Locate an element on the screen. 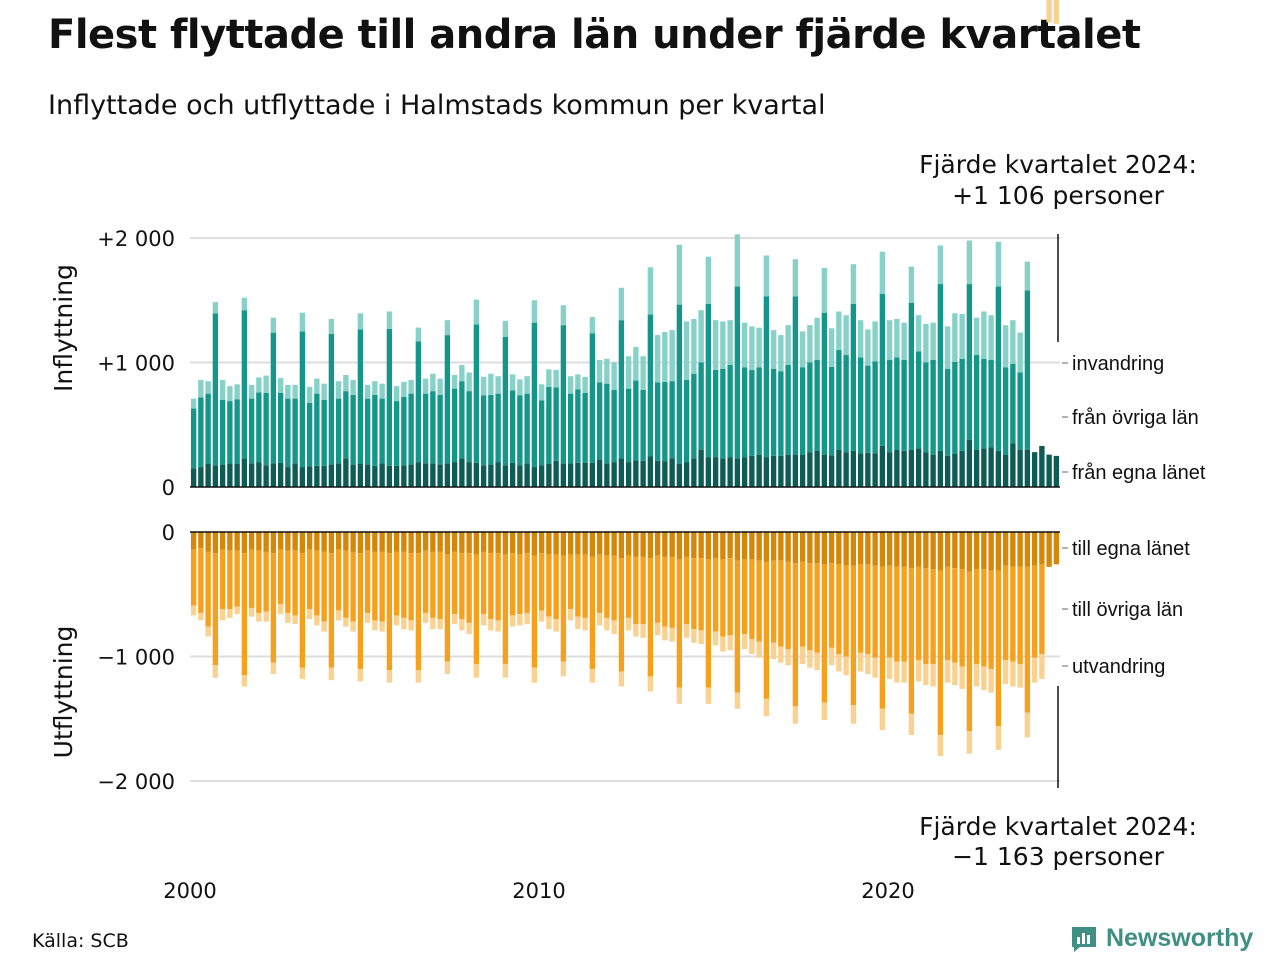 The height and width of the screenshot is (960, 1280). y-axis-title-top: Inflyttning is located at coordinates (63, 328).